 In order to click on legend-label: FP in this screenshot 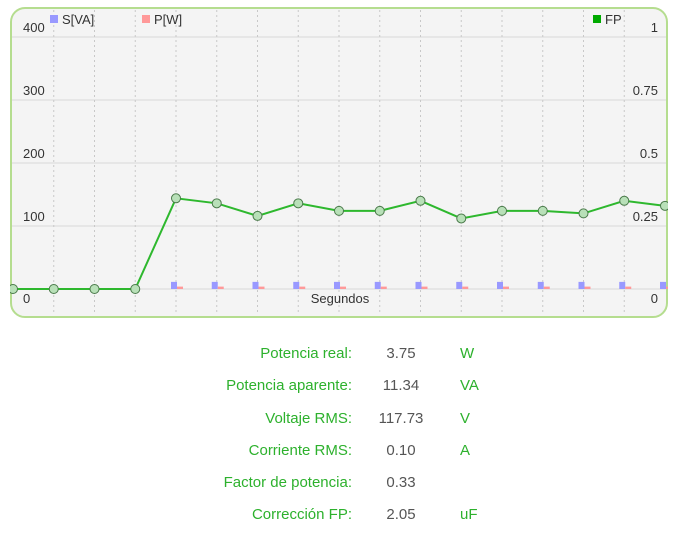, I will do `click(613, 19)`.